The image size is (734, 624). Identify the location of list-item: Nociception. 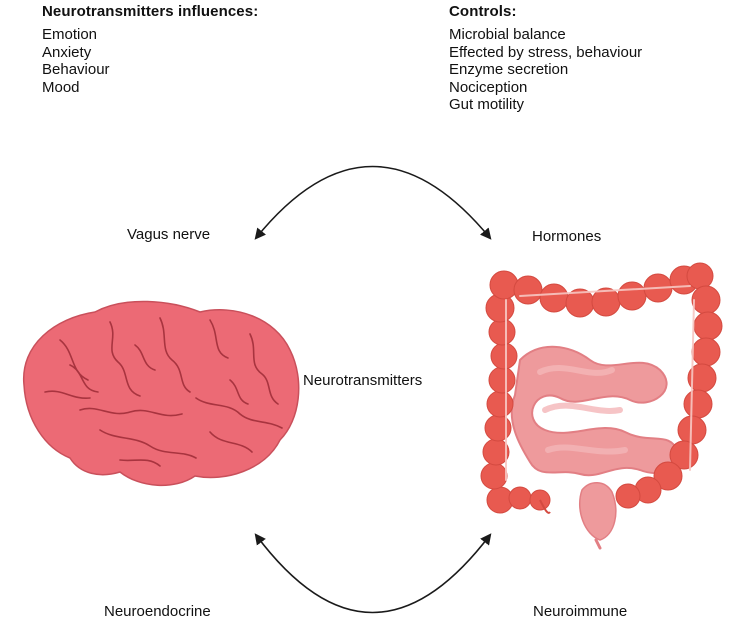
(488, 87).